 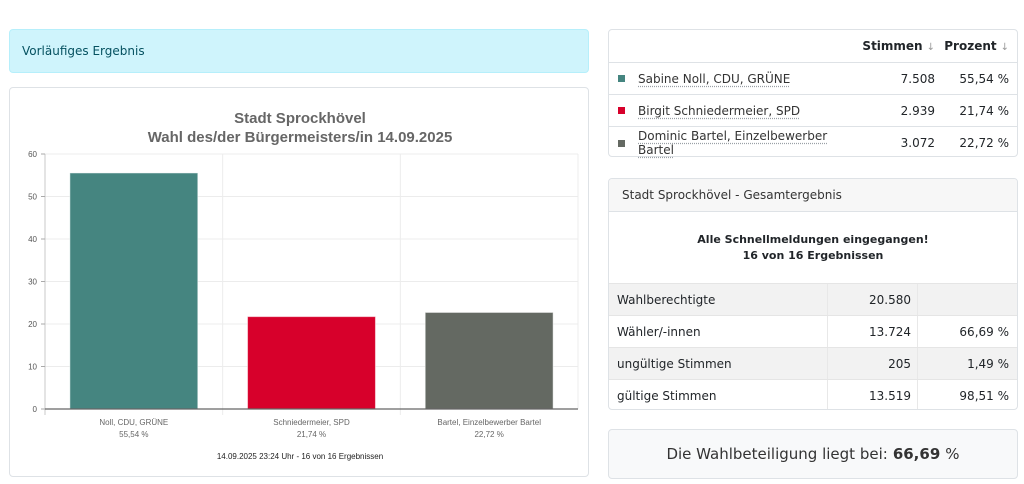 What do you see at coordinates (872, 363) in the screenshot?
I see `stat-value: 205` at bounding box center [872, 363].